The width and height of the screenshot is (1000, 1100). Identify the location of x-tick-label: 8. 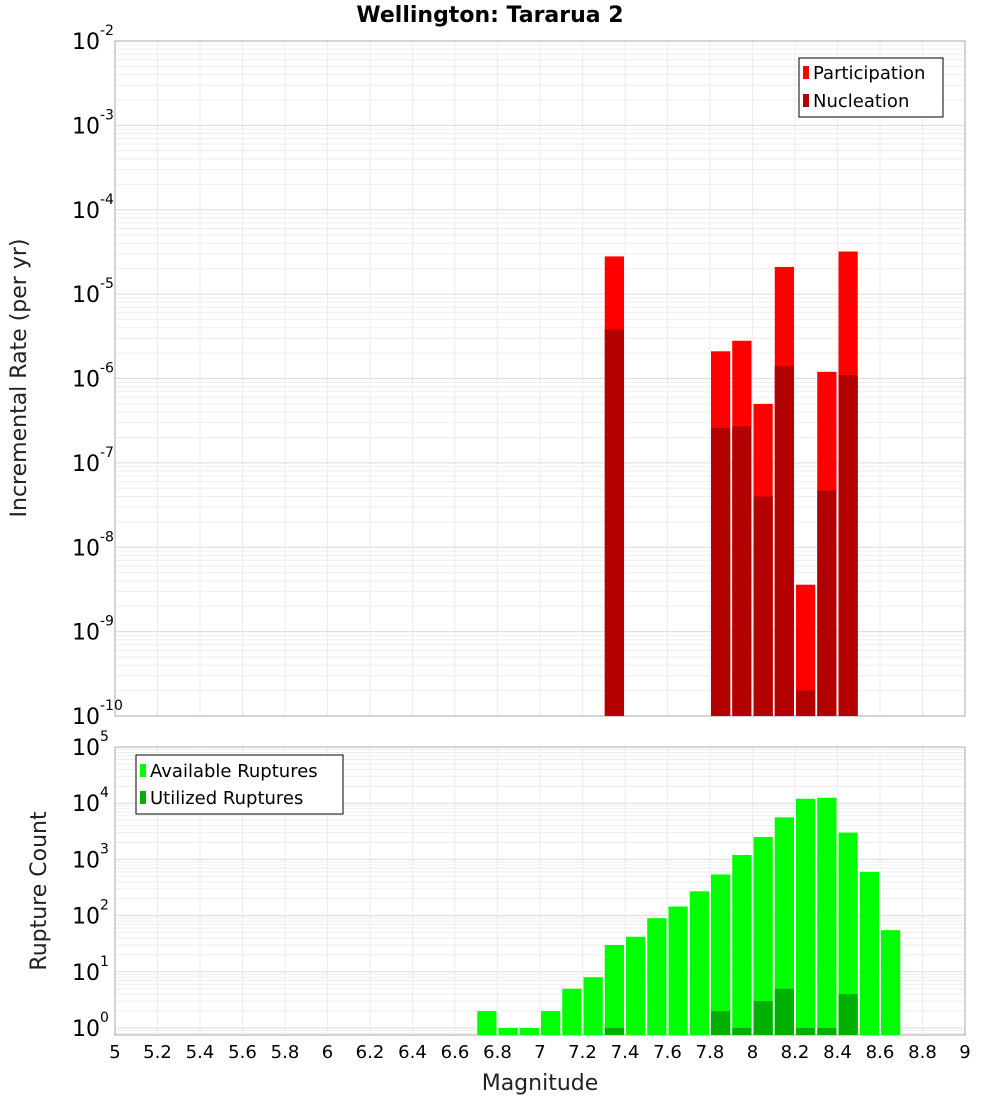
(752, 1052).